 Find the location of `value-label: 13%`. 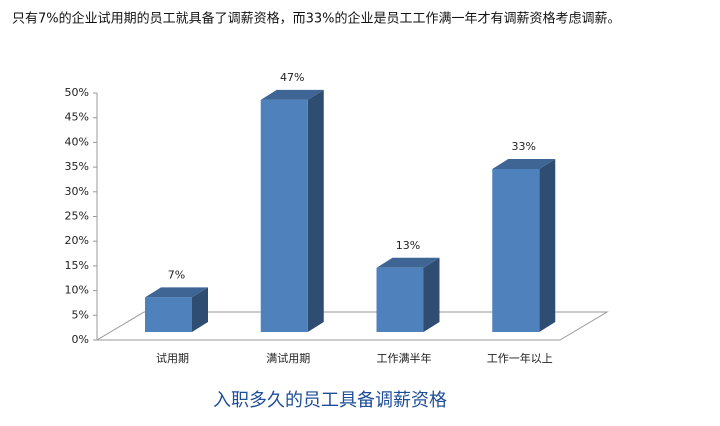

value-label: 13% is located at coordinates (408, 245).